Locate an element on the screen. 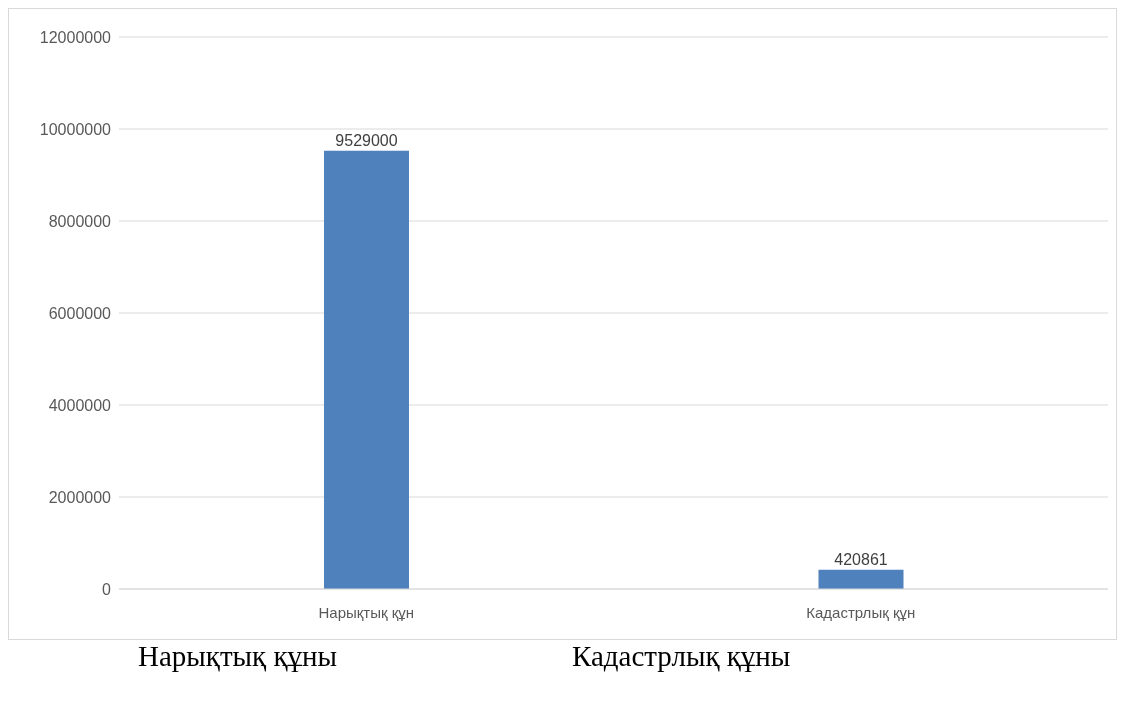 The width and height of the screenshot is (1127, 710). x-tick-label: Кадастрлық құн is located at coordinates (861, 612).